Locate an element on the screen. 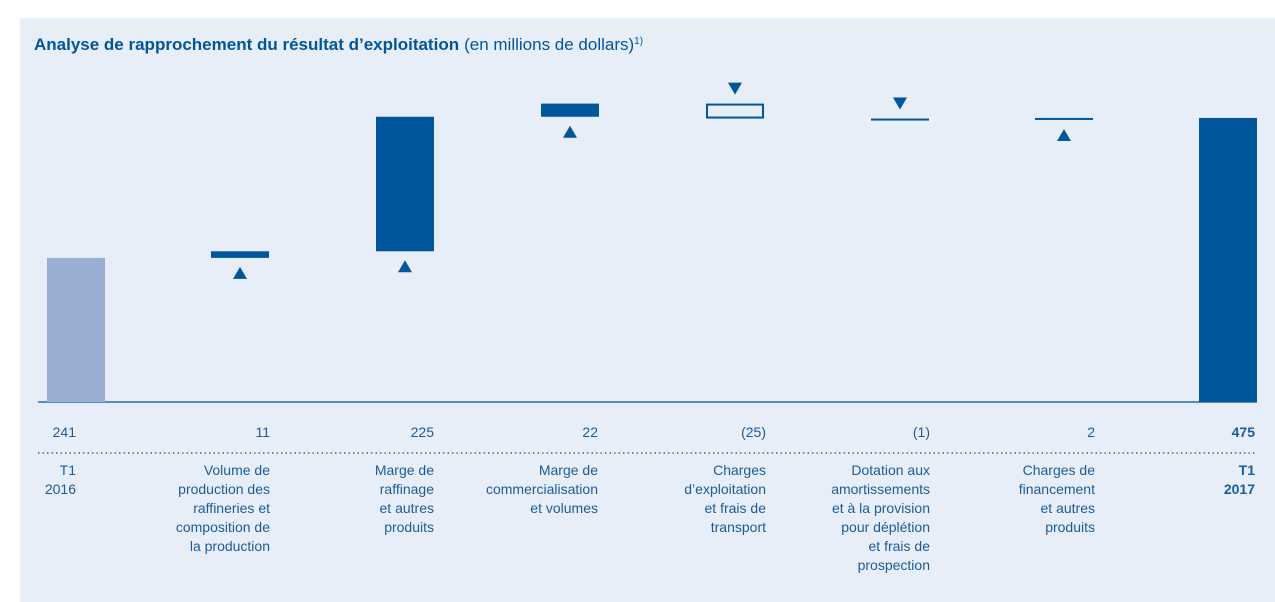 The image size is (1275, 602). label-line: commercialisation is located at coordinates (542, 489).